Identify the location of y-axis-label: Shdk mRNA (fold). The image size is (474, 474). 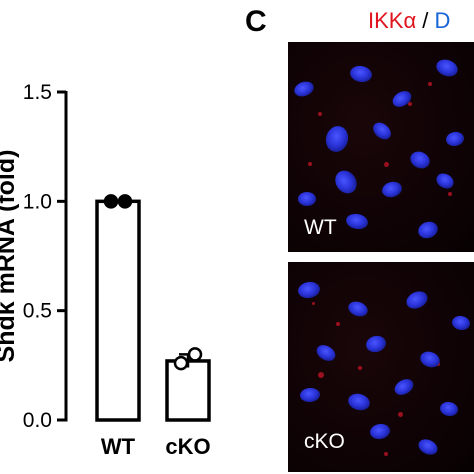
(10, 256).